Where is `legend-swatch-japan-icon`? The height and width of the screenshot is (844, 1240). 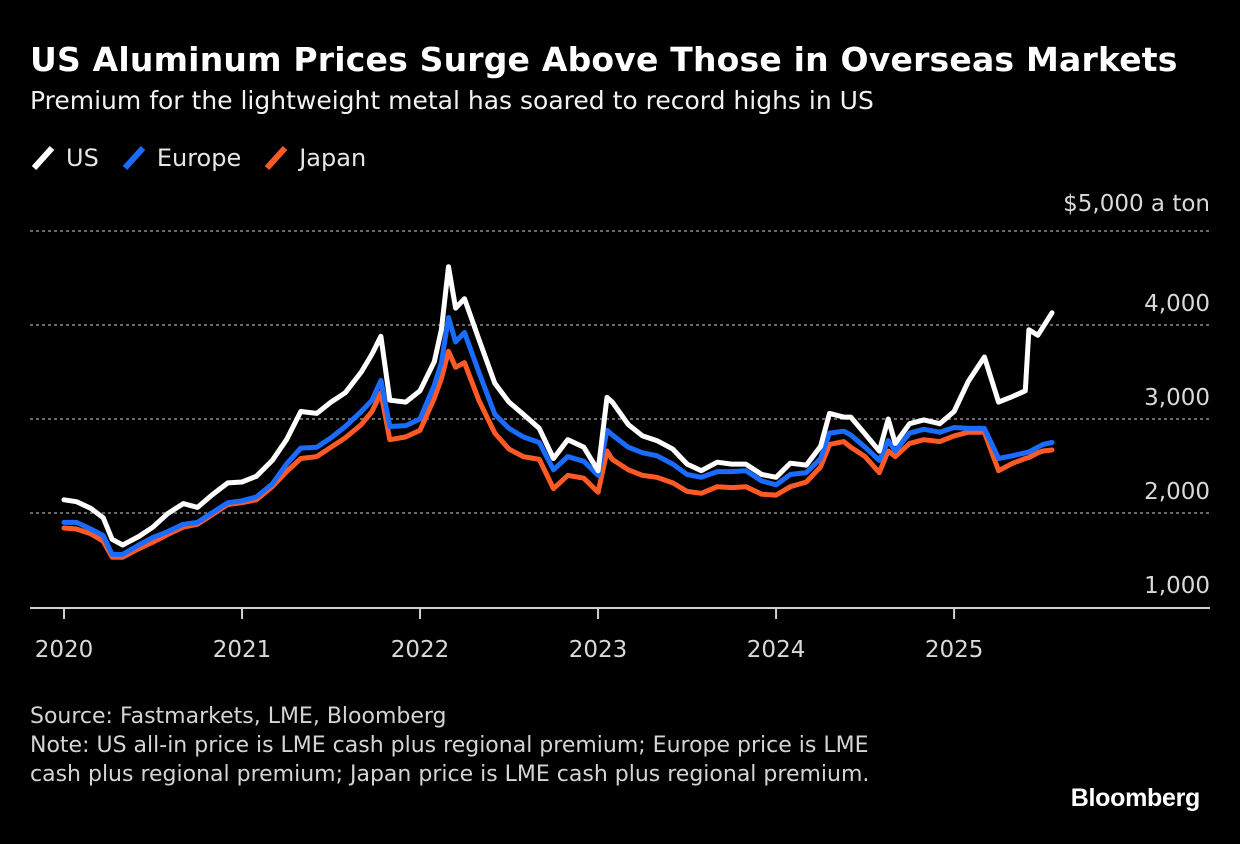
legend-swatch-japan-icon is located at coordinates (276, 158).